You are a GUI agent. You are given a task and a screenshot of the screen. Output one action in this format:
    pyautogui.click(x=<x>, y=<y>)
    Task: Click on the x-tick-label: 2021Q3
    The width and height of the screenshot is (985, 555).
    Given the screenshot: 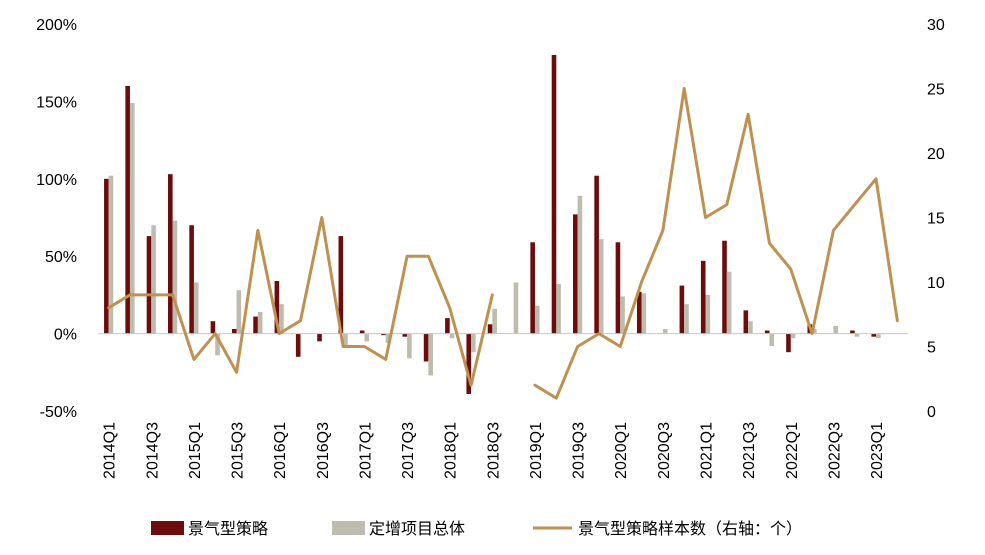 What is the action you would take?
    pyautogui.click(x=749, y=450)
    